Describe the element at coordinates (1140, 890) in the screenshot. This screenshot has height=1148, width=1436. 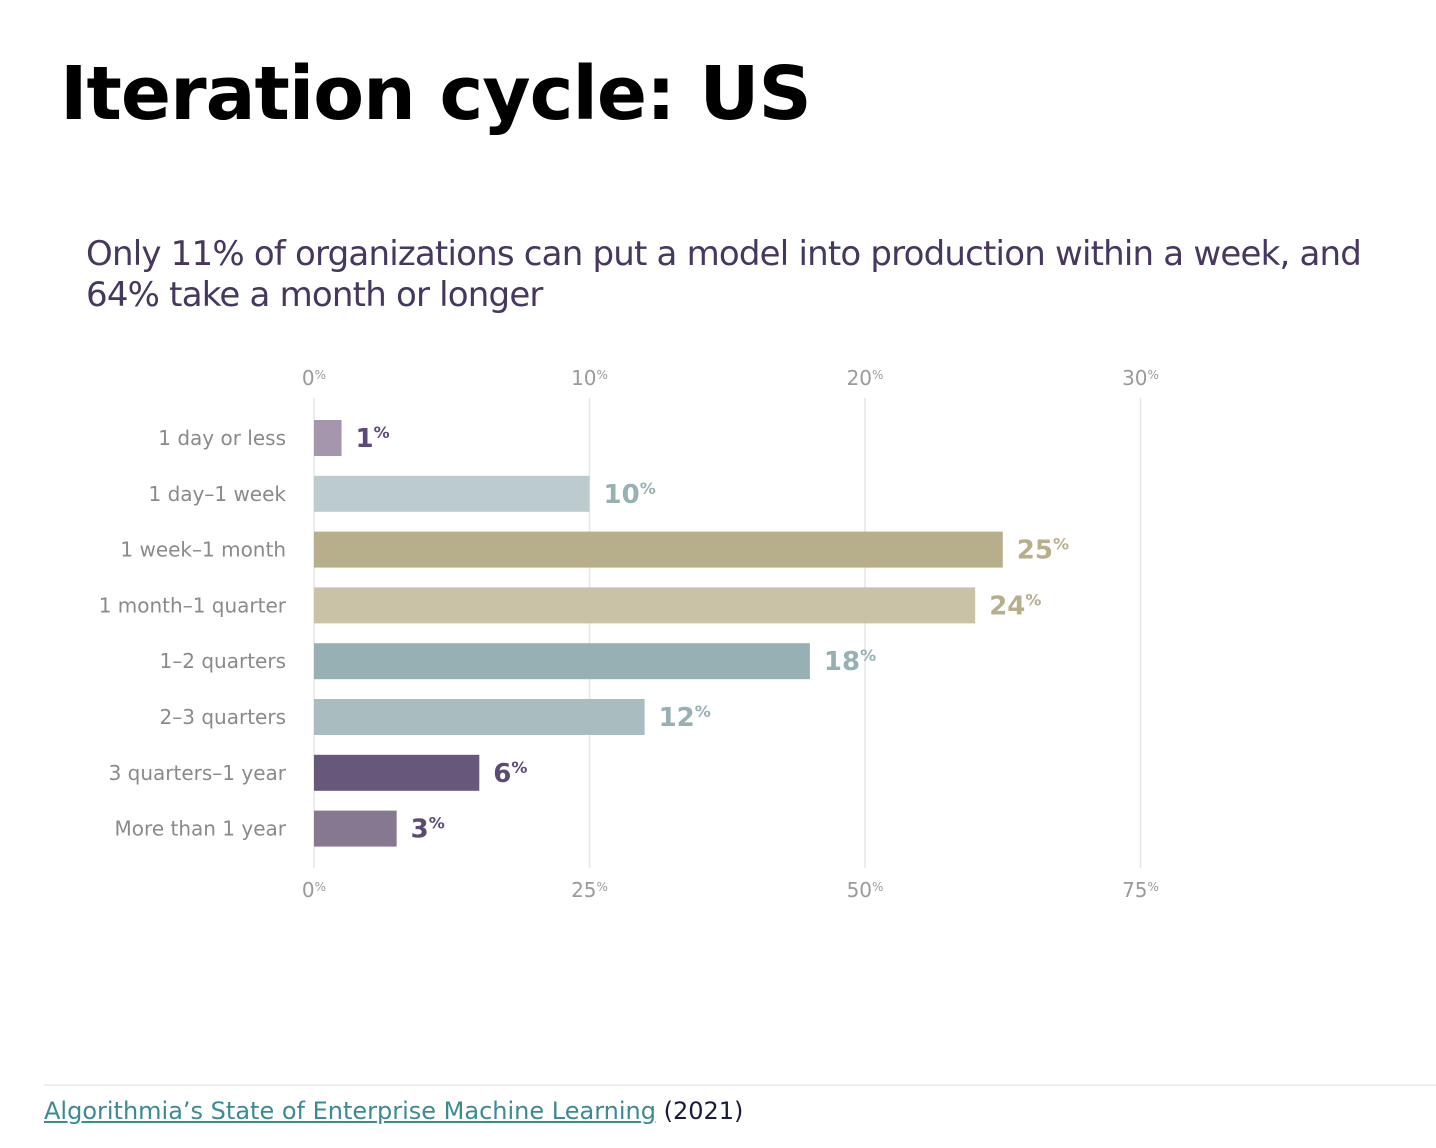
I see `bottom-axis-tick-label: 75%` at that location.